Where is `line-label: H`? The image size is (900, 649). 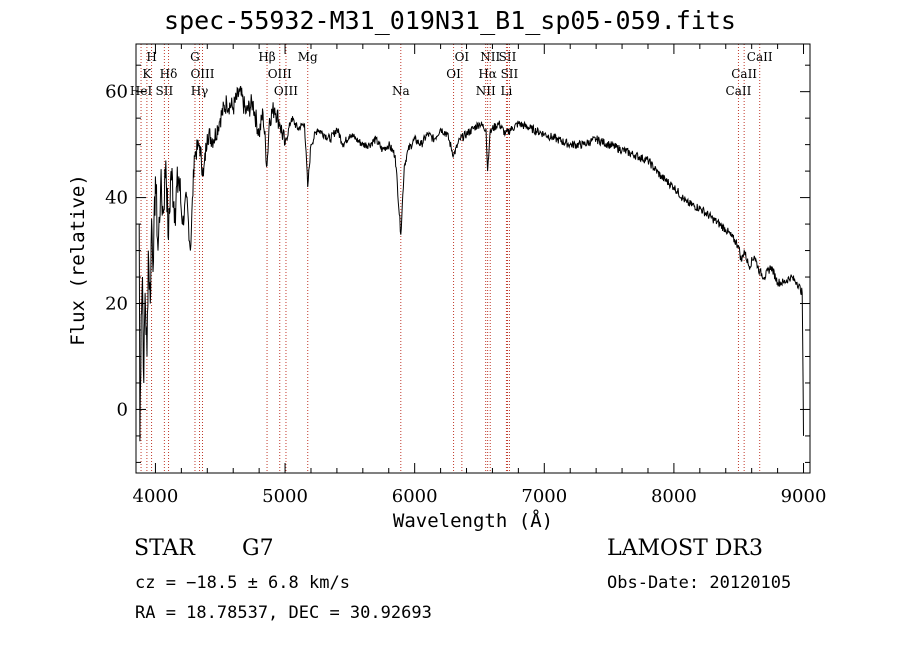 line-label: H is located at coordinates (151, 57).